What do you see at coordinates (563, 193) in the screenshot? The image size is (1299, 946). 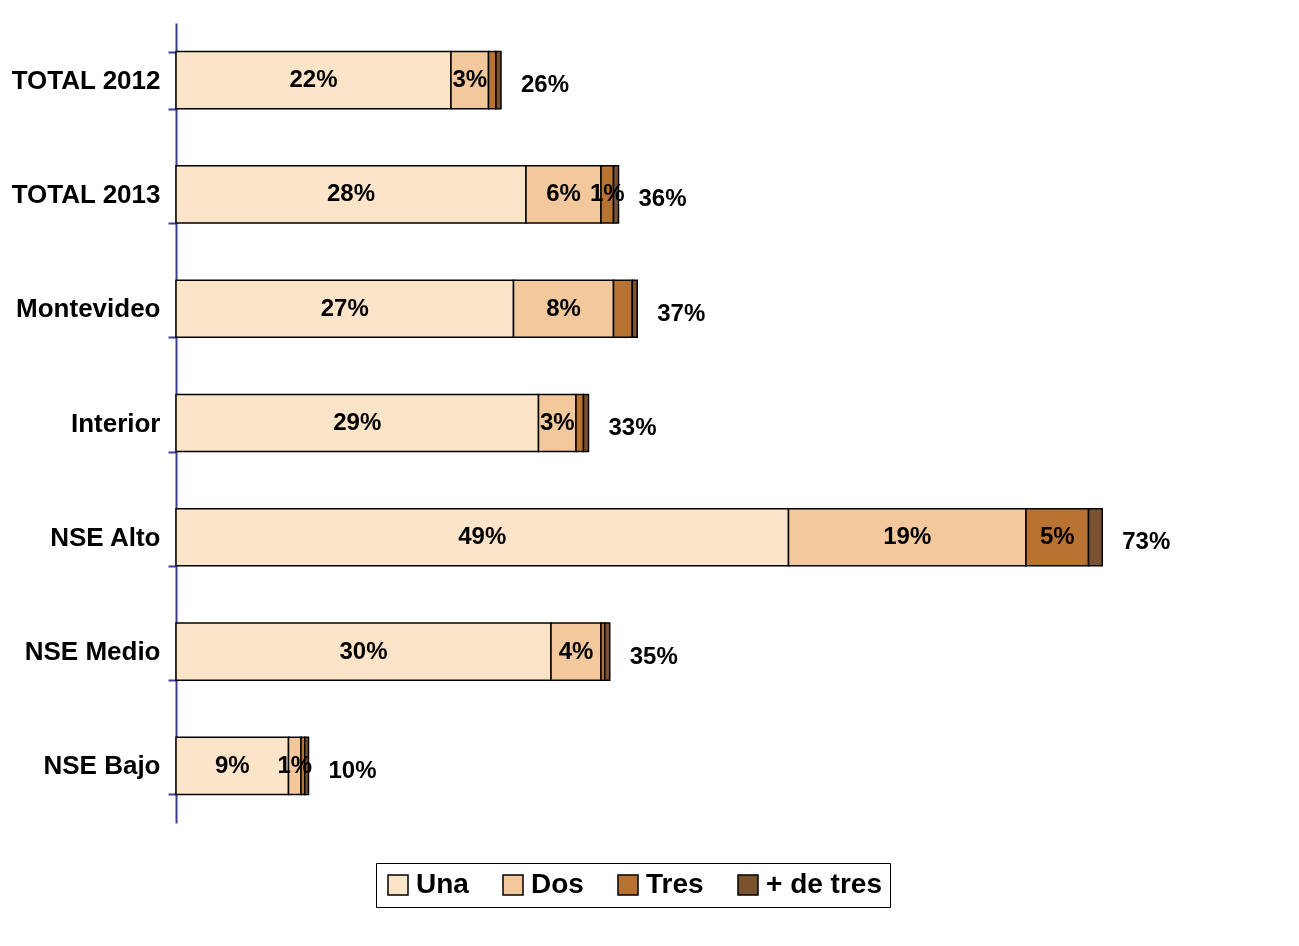 I see `data-label: 6%` at bounding box center [563, 193].